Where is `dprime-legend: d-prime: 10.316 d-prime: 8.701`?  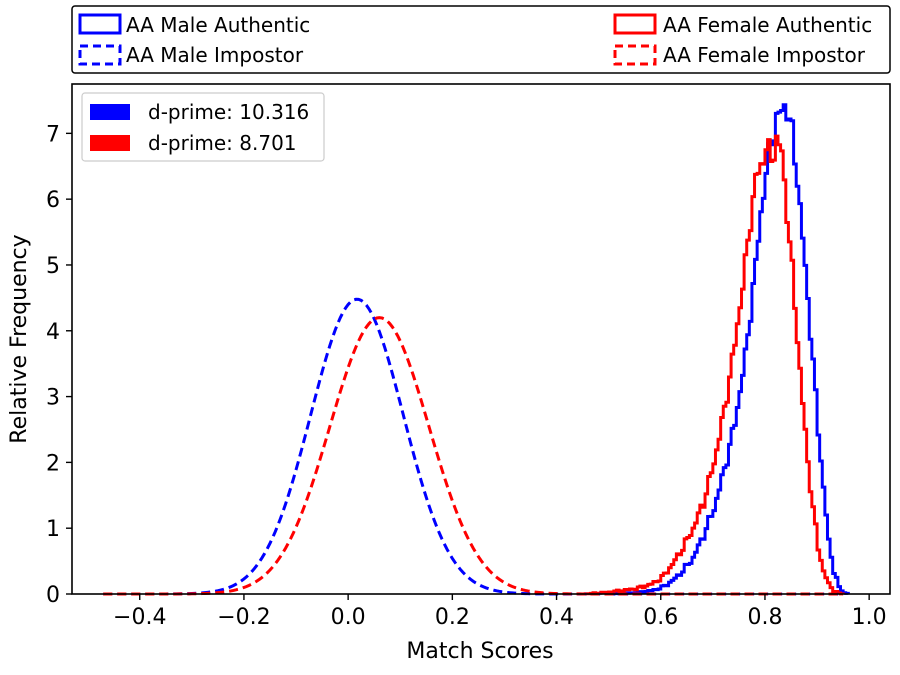 dprime-legend: d-prime: 10.316 d-prime: 8.701 is located at coordinates (203, 127).